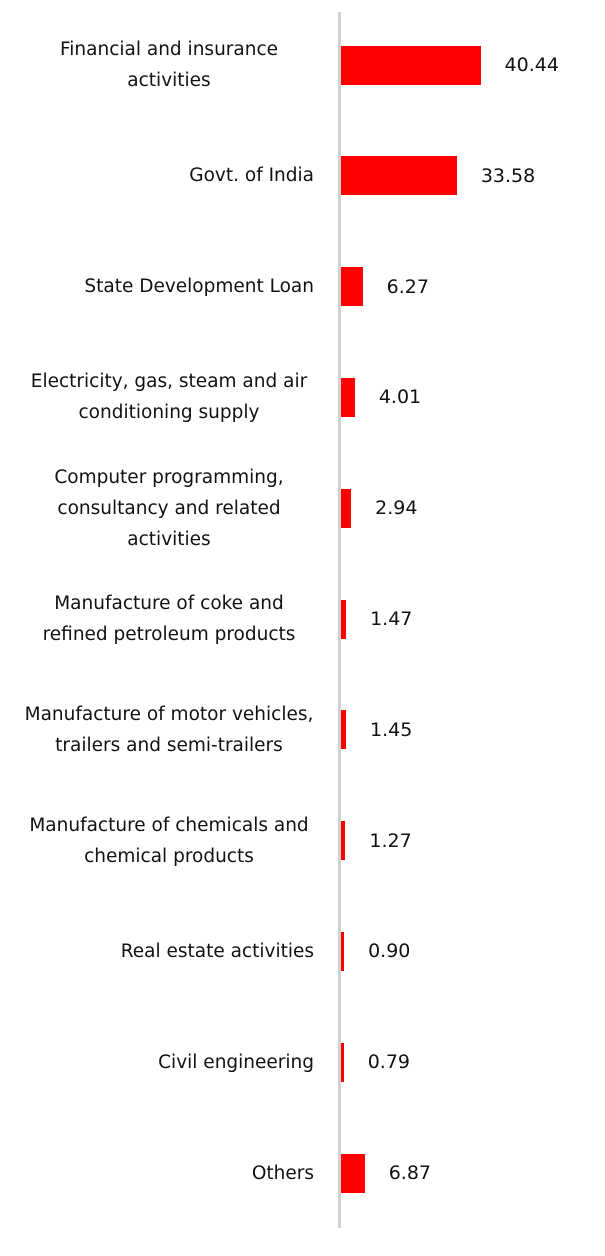 The height and width of the screenshot is (1256, 605). I want to click on category-label: Real estate activities, so click(217, 951).